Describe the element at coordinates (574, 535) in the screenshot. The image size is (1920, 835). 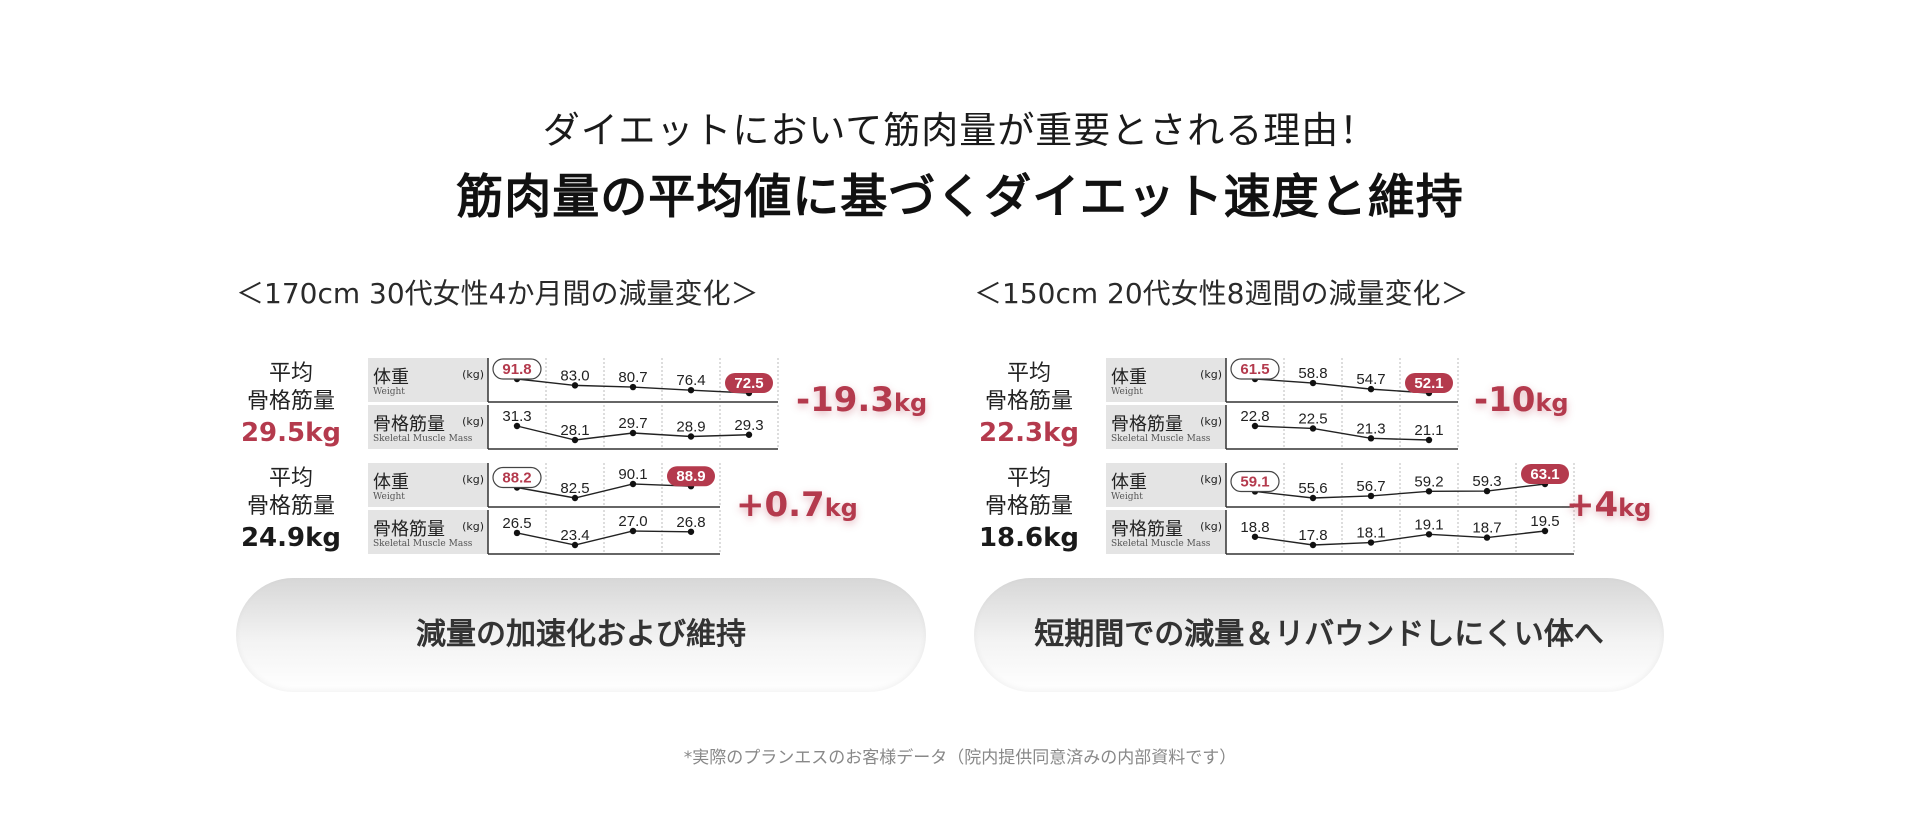
I see `data-label: 23.4` at that location.